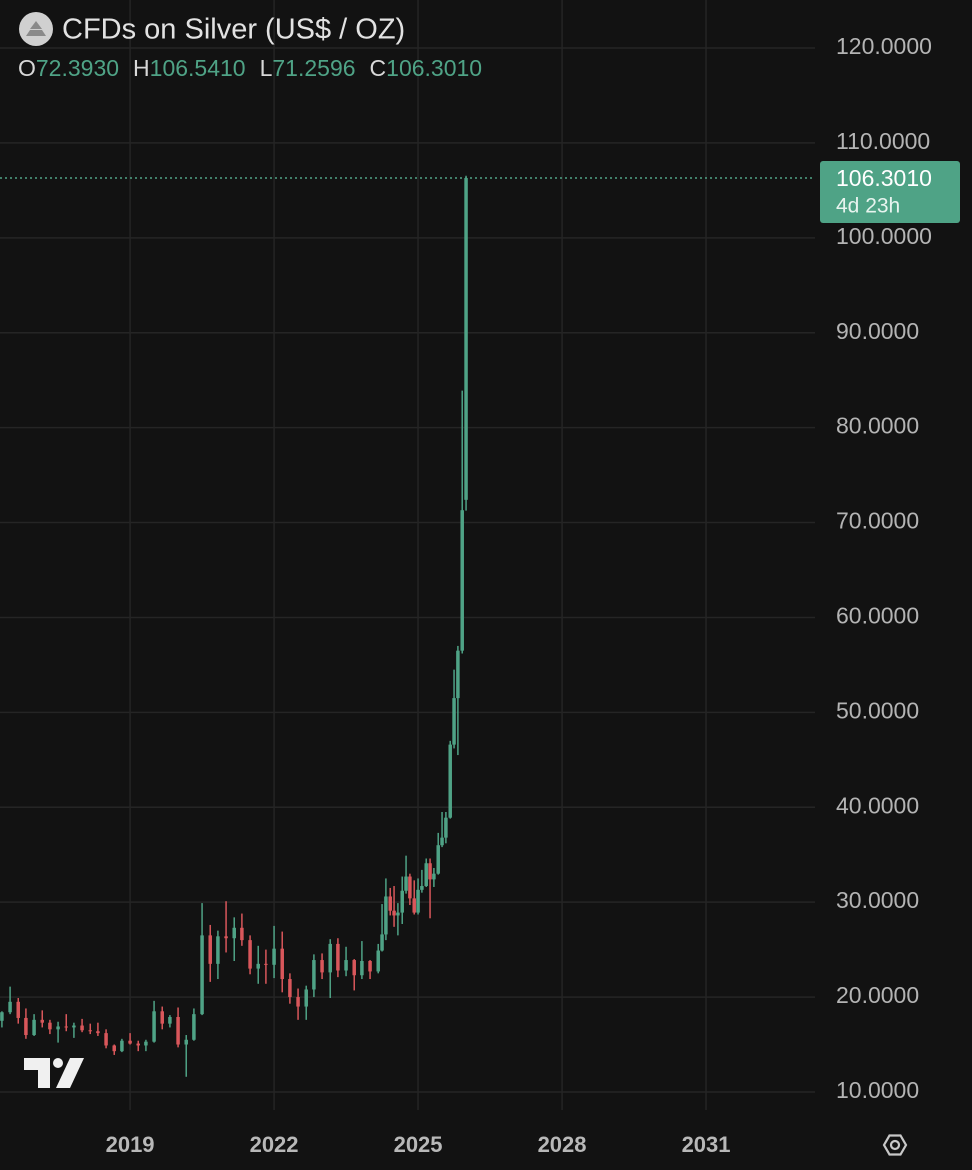 This screenshot has height=1170, width=972. I want to click on ohlc-value: 72.3930, so click(77, 68).